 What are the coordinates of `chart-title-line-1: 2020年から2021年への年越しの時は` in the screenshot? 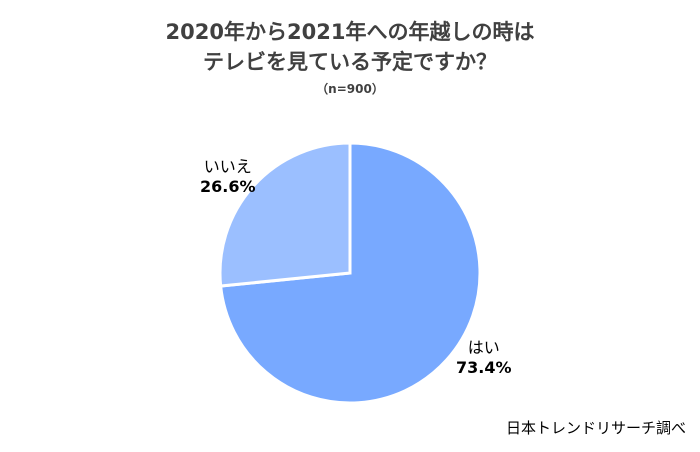 It's located at (350, 32).